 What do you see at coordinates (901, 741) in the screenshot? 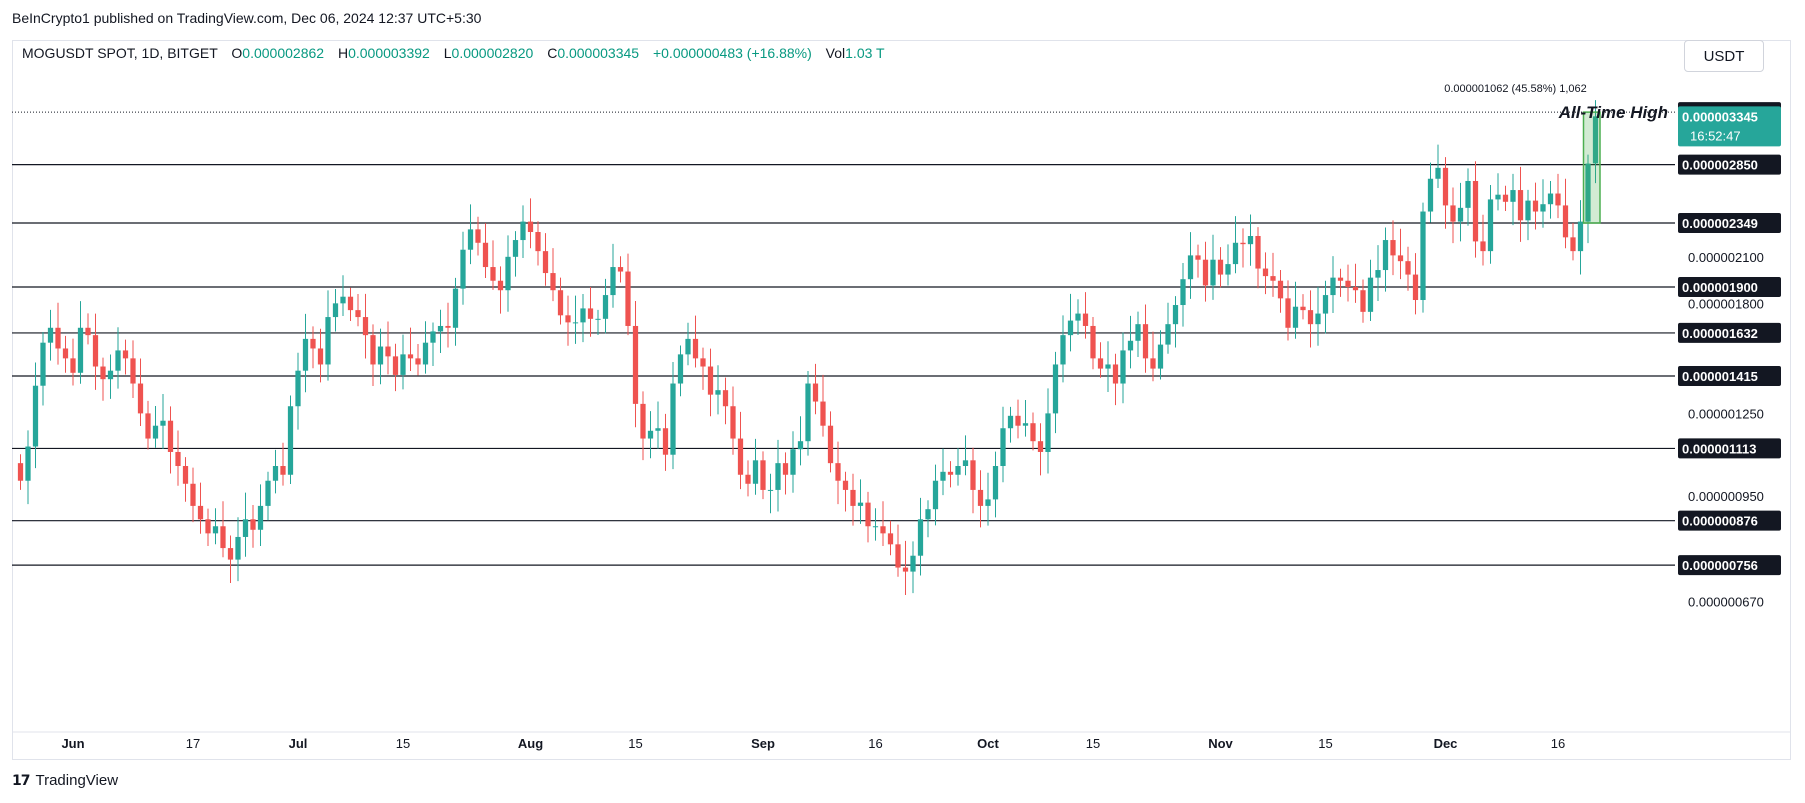
I see `time-axis: Jun 17 Jul 15 Aug 15 Sep 16 Oct 15 Nov 15 Dec 16` at bounding box center [901, 741].